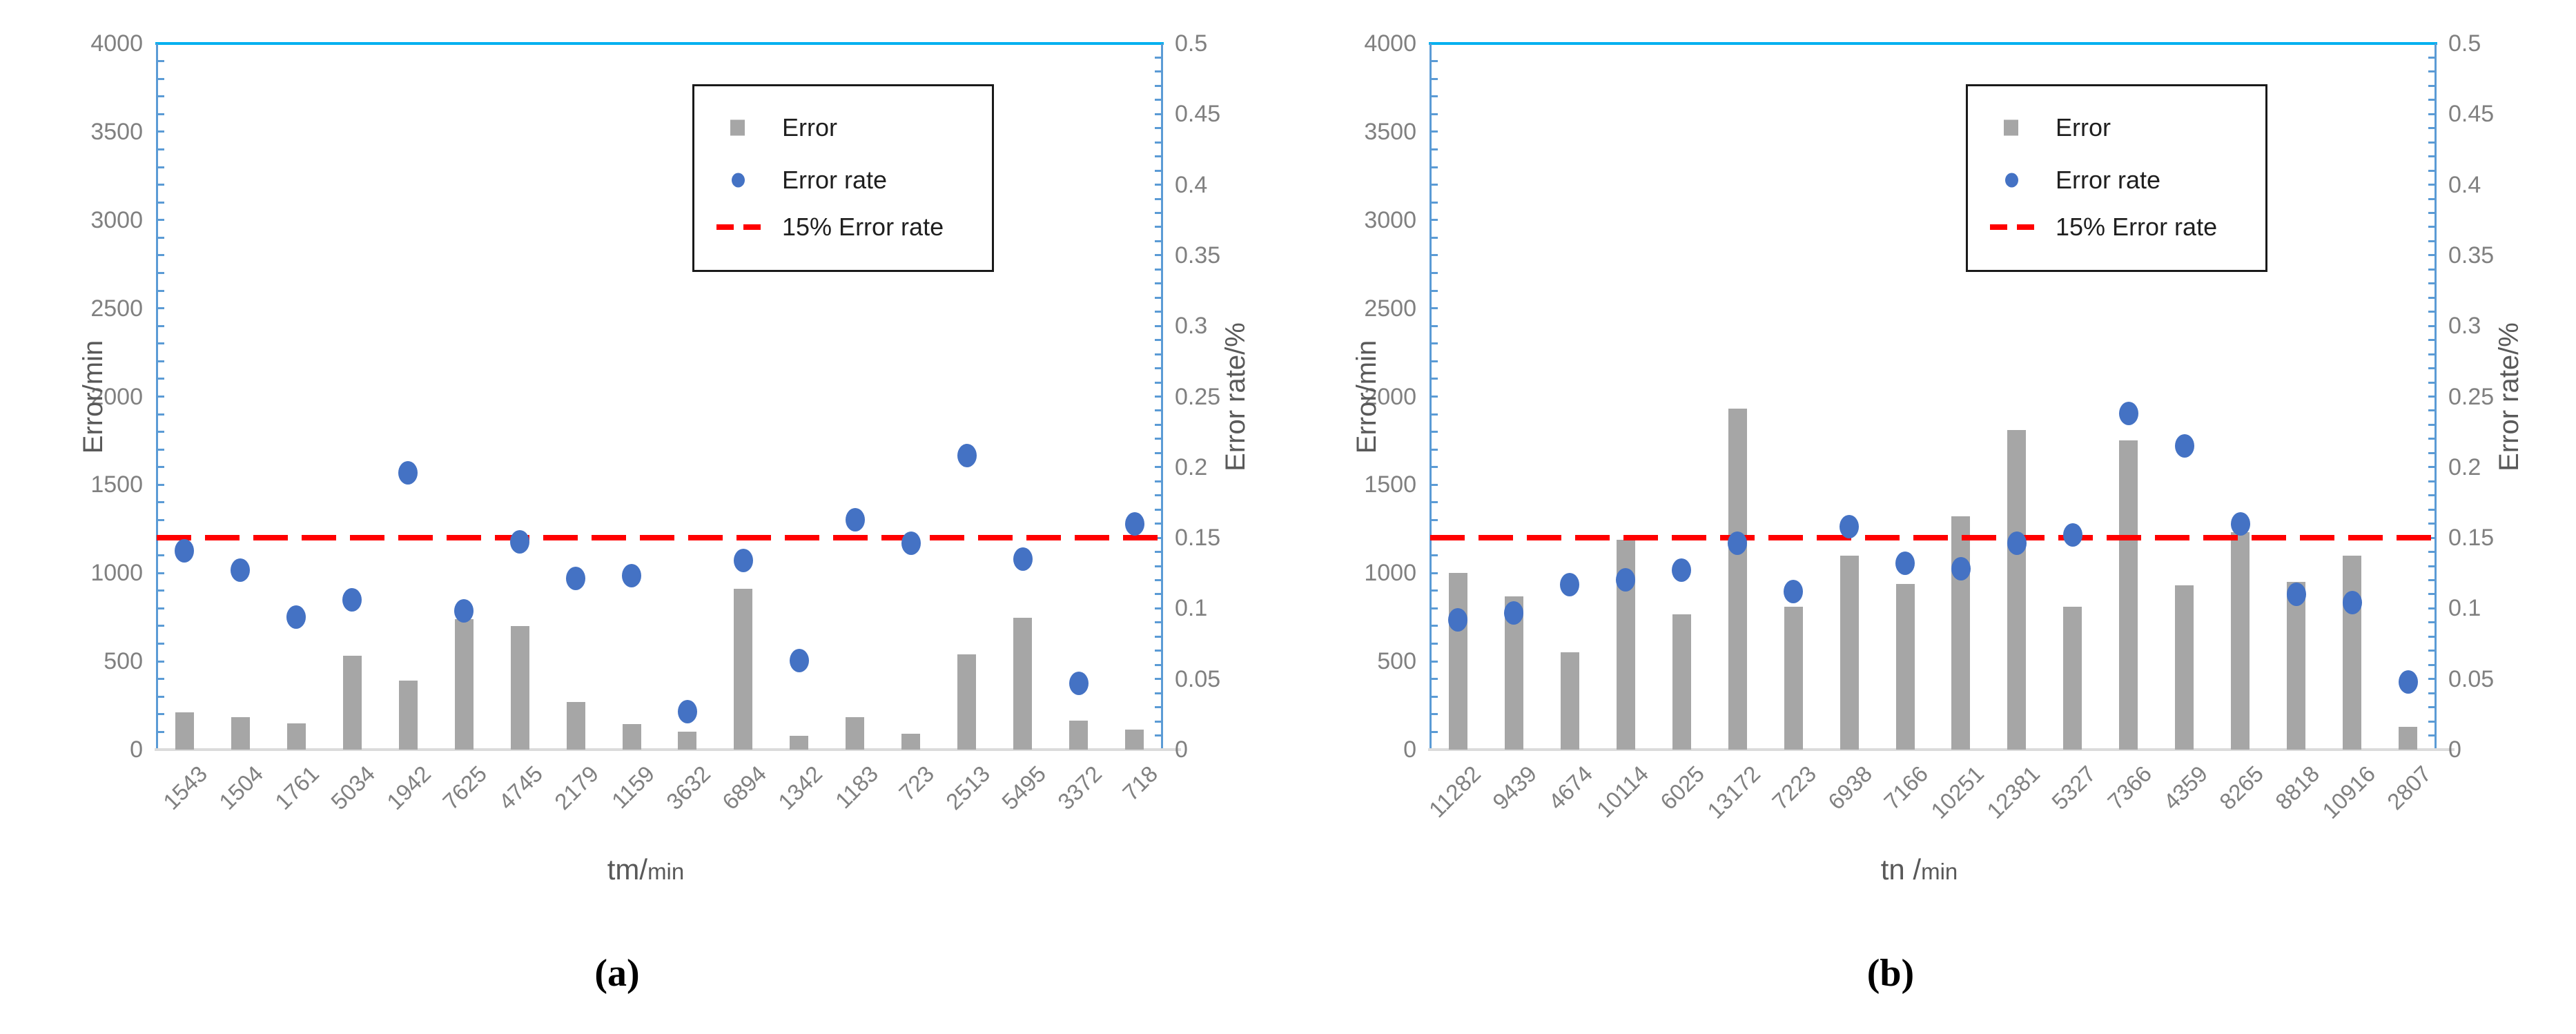 The height and width of the screenshot is (1034, 2576). I want to click on legend-item-label: 15% Error rate, so click(2137, 227).